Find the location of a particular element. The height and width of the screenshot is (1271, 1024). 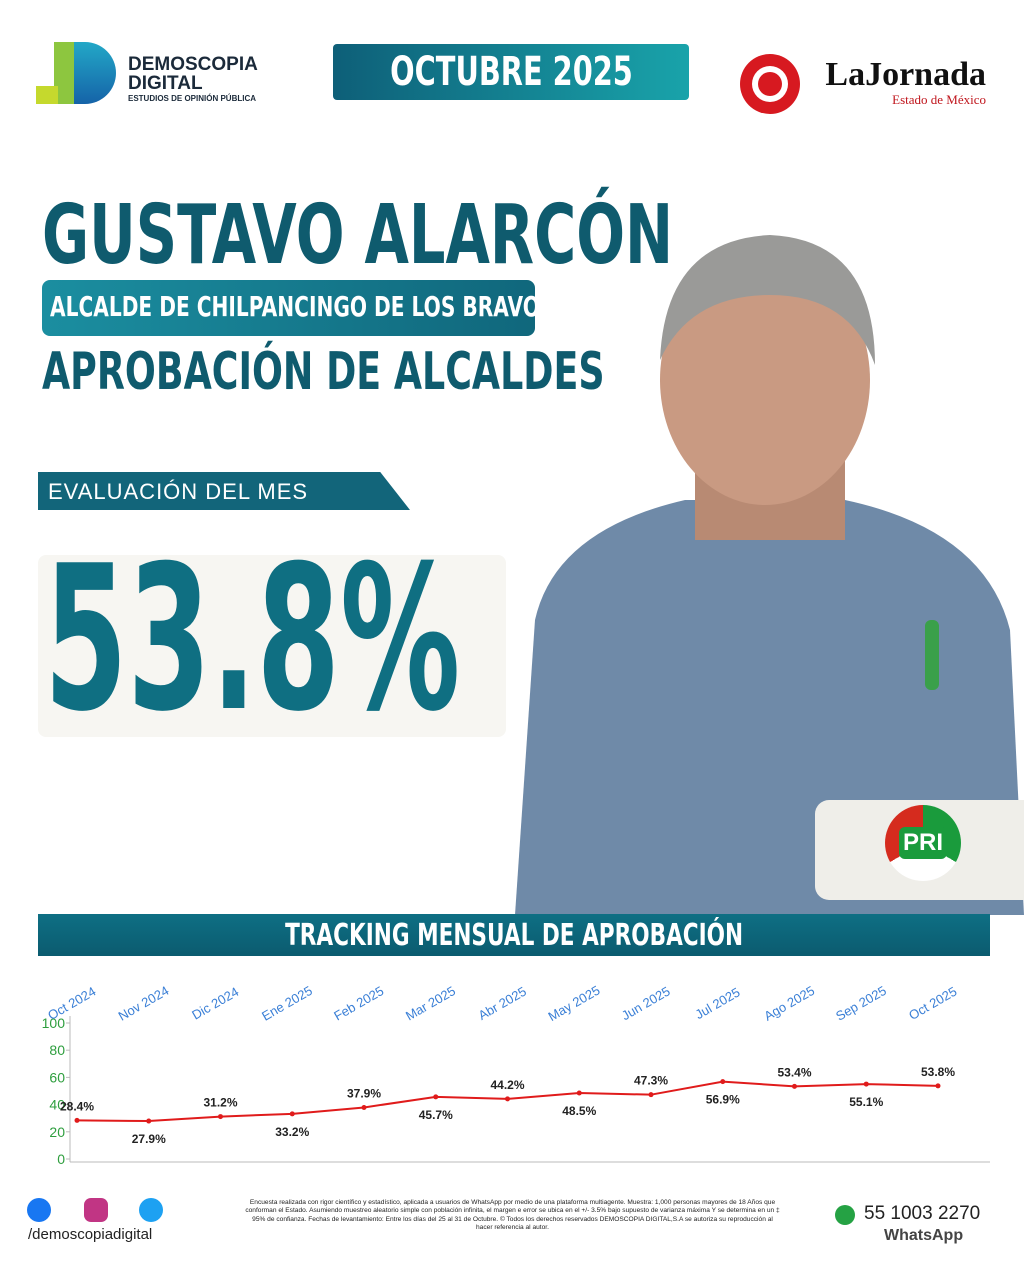

value-label: 44.2% is located at coordinates (507, 1085).